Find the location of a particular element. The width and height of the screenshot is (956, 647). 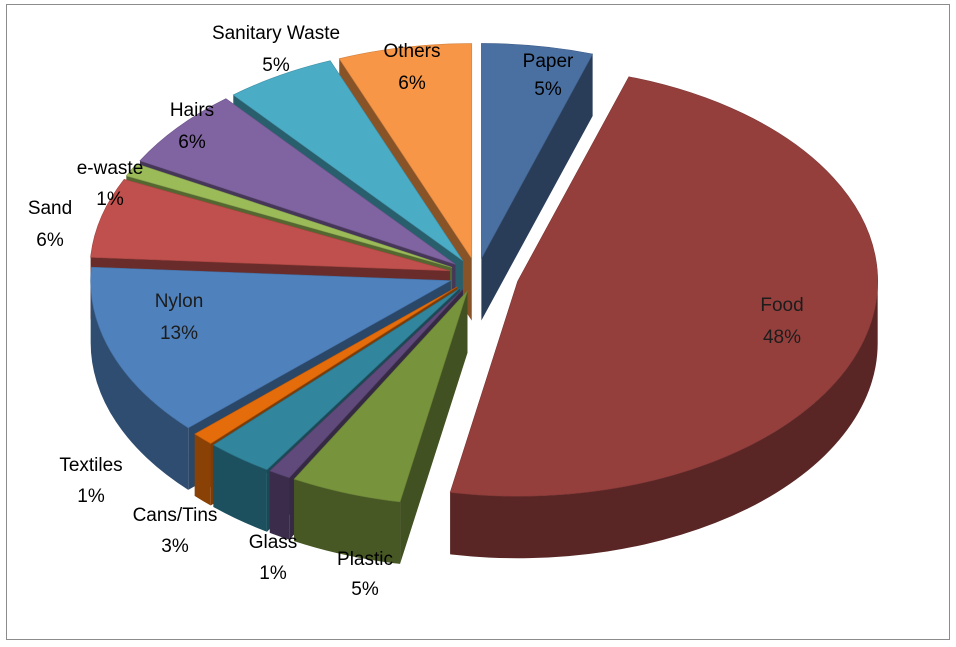

label-glass-percent: 1% is located at coordinates (273, 573).